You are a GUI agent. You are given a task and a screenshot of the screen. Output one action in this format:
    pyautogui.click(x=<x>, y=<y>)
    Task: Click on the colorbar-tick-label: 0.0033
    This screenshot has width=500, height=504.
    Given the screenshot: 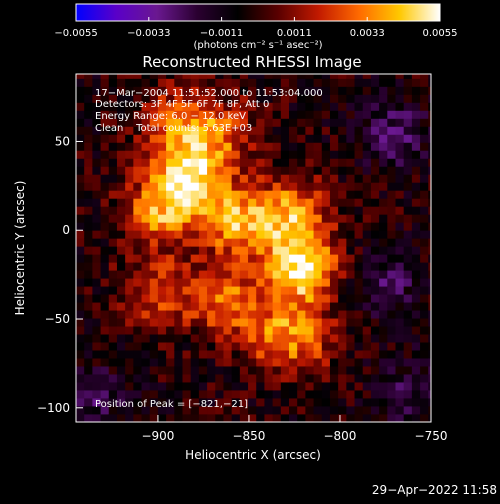 What is the action you would take?
    pyautogui.click(x=367, y=33)
    